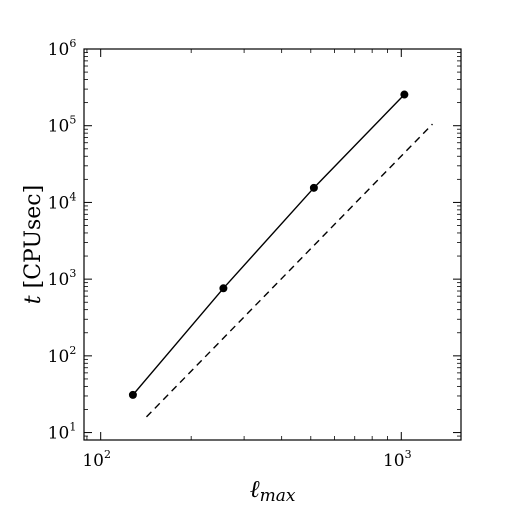 This screenshot has height=513, width=513. Describe the element at coordinates (62, 125) in the screenshot. I see `y-tick-label: 10⁵` at that location.